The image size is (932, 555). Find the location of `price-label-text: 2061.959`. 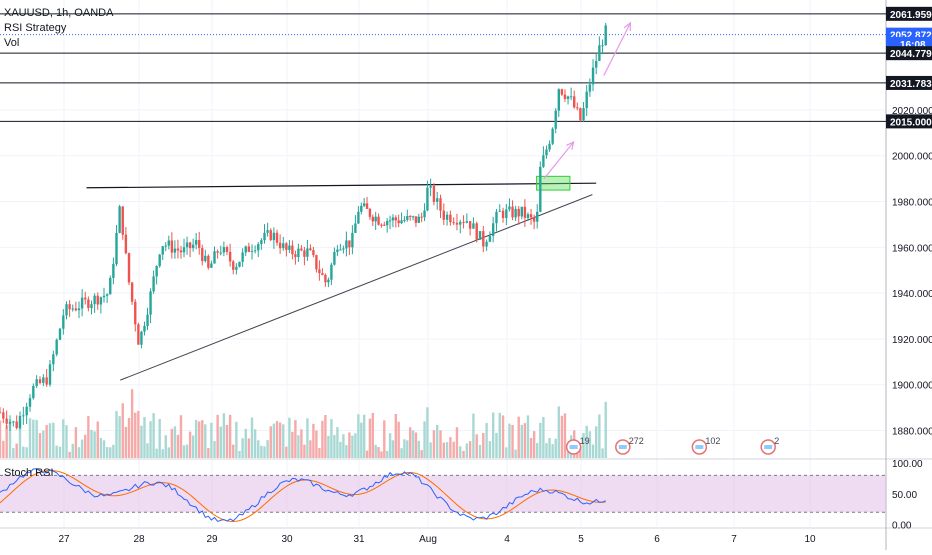

price-label-text: 2061.959 is located at coordinates (911, 15).